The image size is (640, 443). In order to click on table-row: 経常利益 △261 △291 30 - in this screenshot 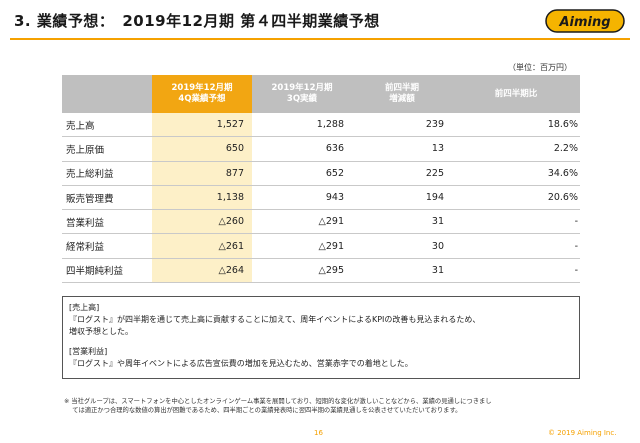, I will do `click(321, 246)`.